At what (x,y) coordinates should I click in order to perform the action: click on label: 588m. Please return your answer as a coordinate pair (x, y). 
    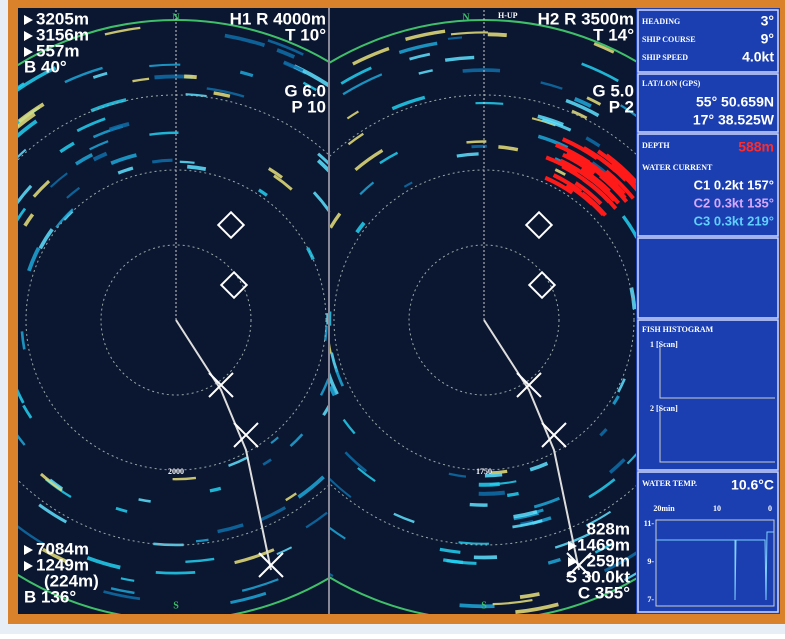
    Looking at the image, I should click on (756, 147).